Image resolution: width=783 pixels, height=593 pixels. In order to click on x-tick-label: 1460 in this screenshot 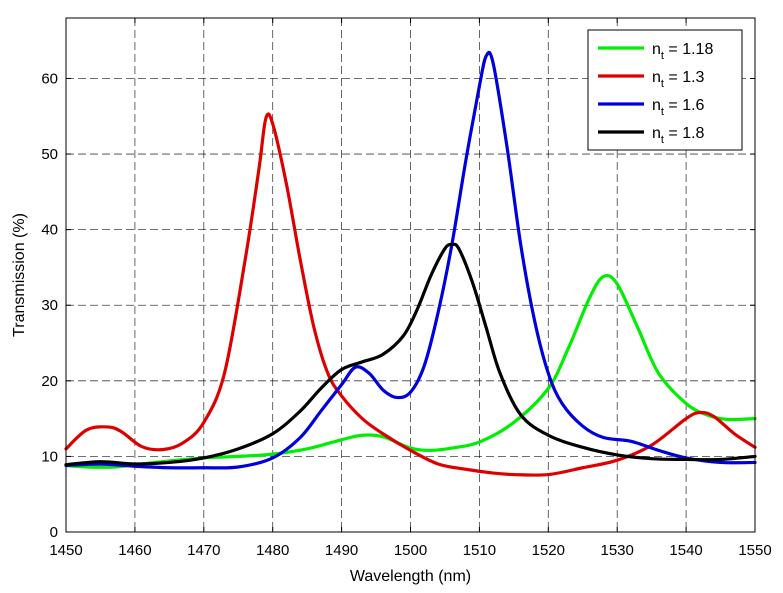, I will do `click(134, 550)`.